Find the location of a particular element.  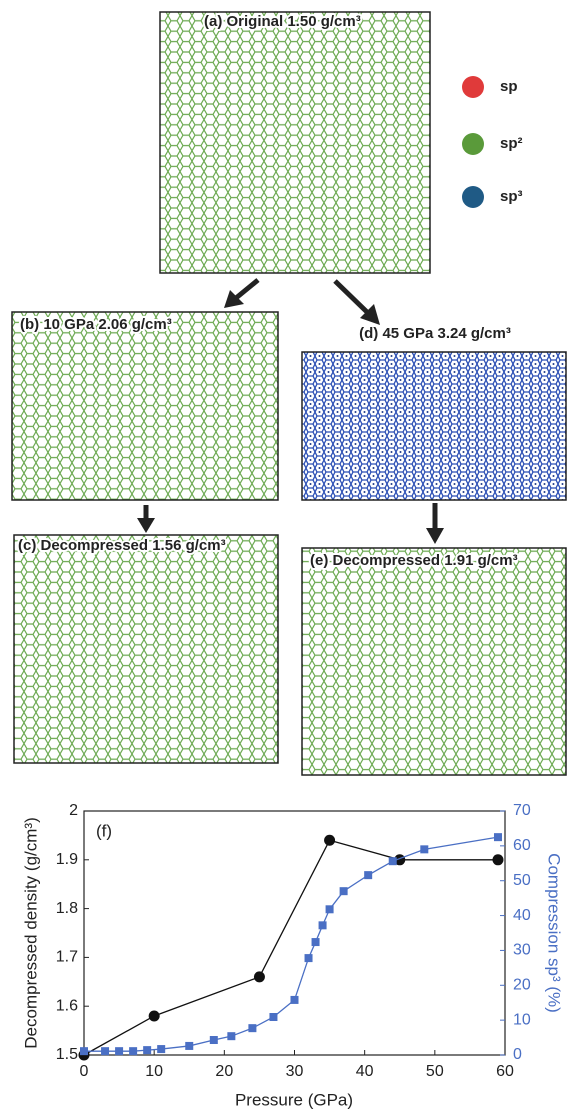

x-tick-label: 30 is located at coordinates (295, 1071).